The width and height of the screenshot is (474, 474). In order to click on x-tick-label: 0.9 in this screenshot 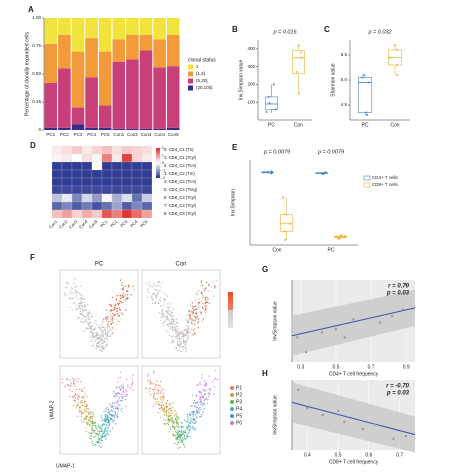, I will do `click(406, 367)`.